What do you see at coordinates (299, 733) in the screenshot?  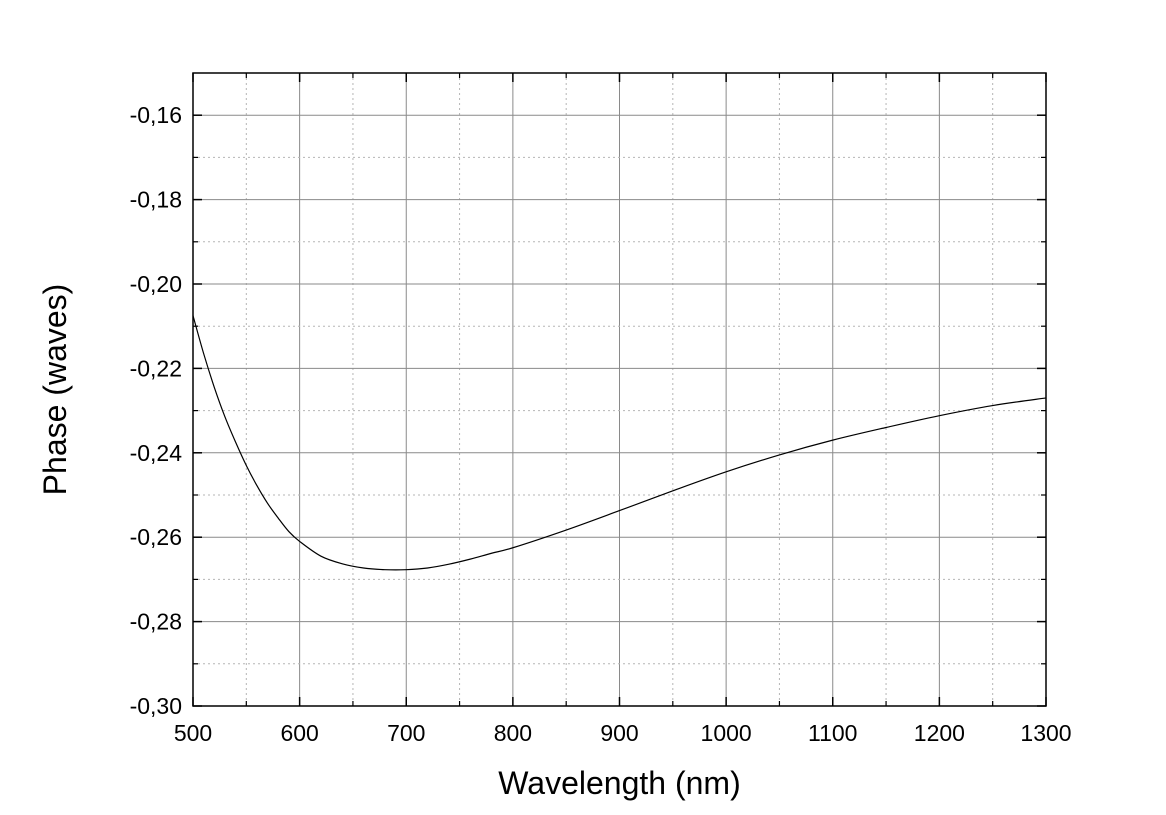 I see `x-tick-label: 600` at bounding box center [299, 733].